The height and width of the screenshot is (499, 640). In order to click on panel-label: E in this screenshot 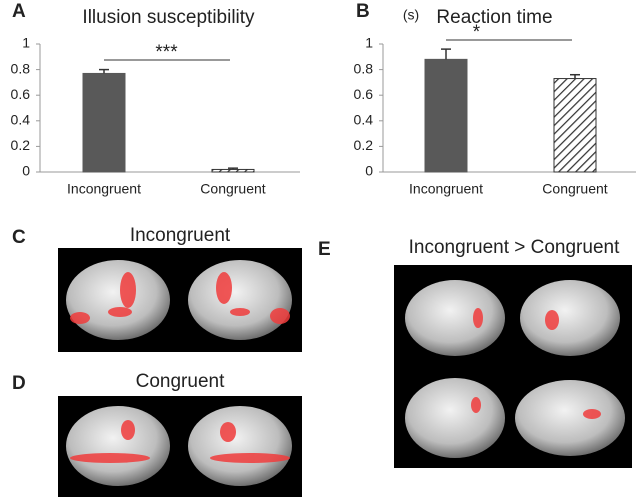, I will do `click(324, 249)`.